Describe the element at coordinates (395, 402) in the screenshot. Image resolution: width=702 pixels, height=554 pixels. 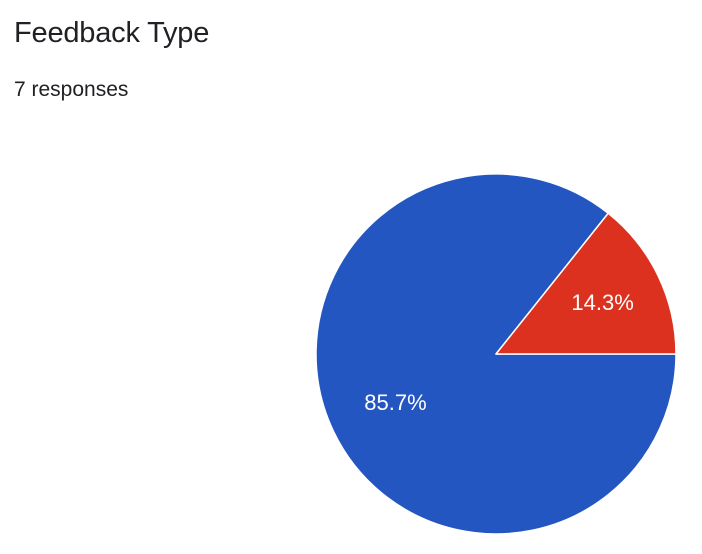
I see `slice-majority-label: 85.7%` at that location.